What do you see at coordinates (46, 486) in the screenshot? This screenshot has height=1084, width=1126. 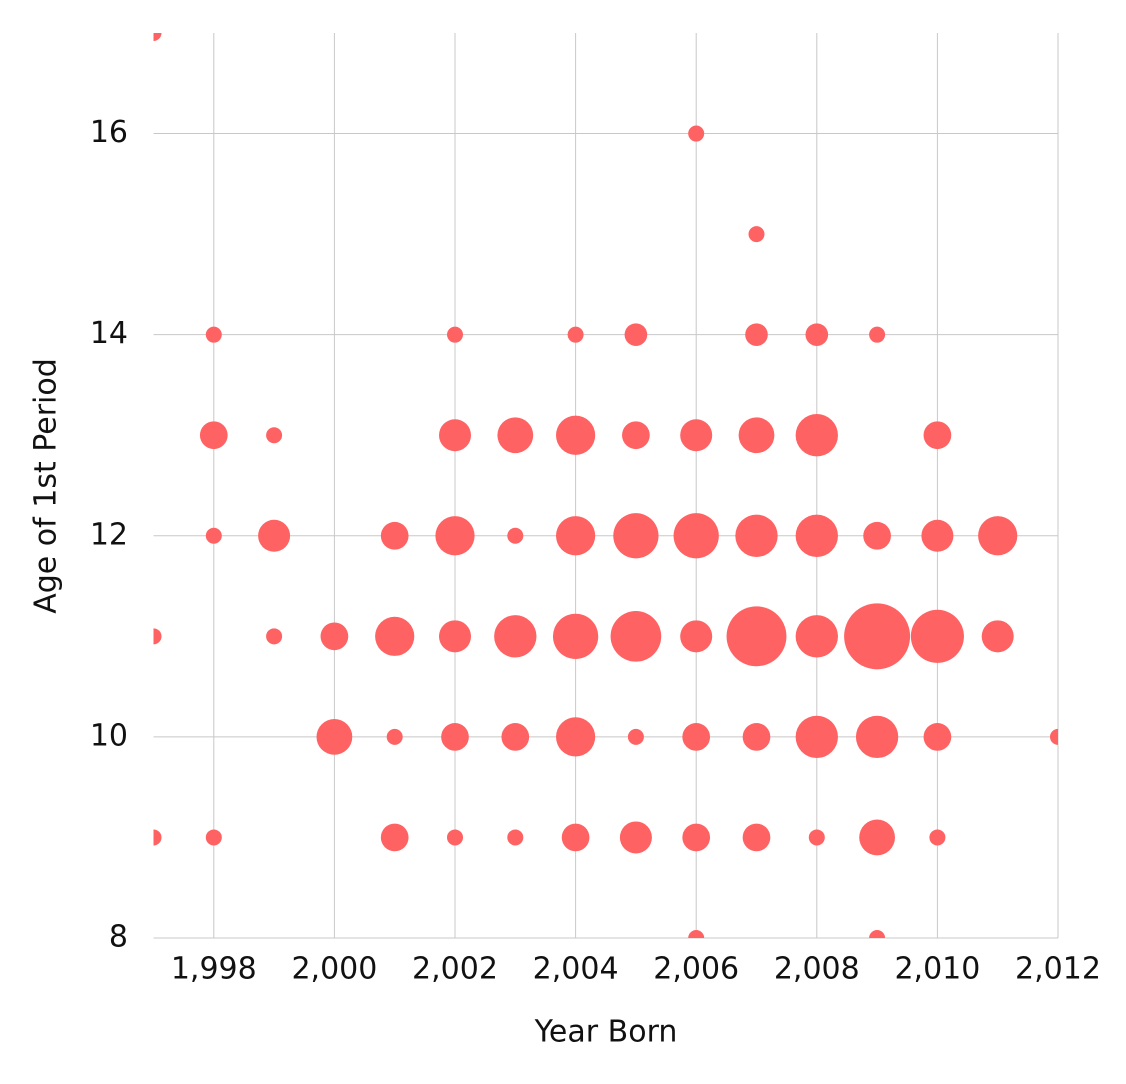 I see `y-axis-title: Age of 1st Period` at bounding box center [46, 486].